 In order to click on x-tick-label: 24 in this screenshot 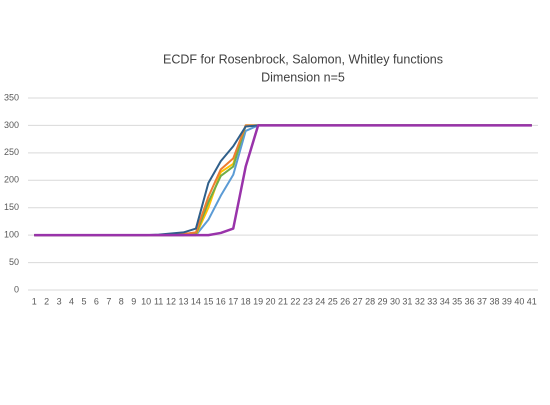, I will do `click(320, 301)`.